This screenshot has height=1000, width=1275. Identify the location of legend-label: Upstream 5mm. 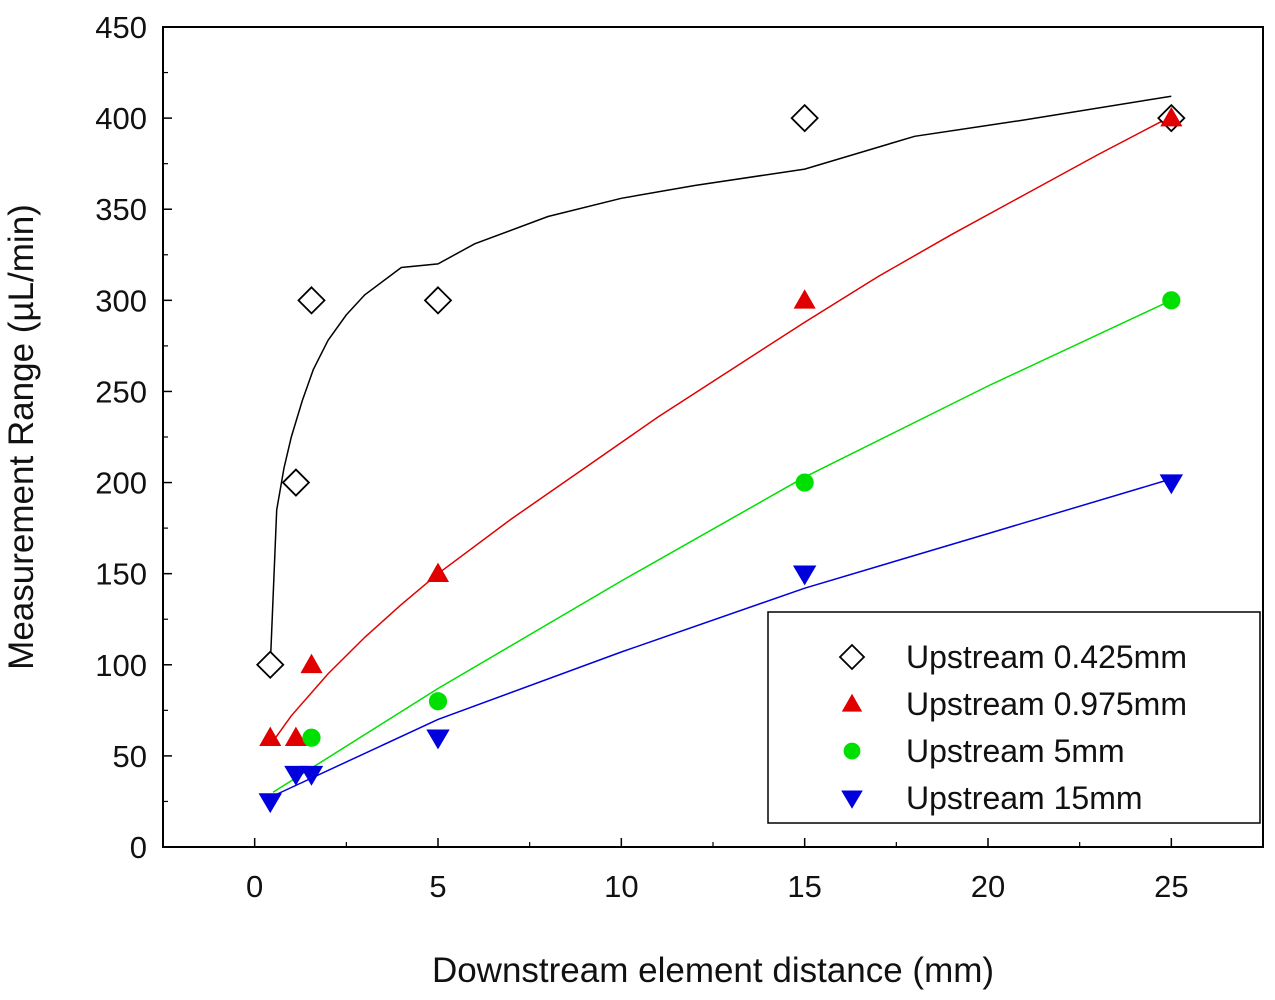
(1015, 751).